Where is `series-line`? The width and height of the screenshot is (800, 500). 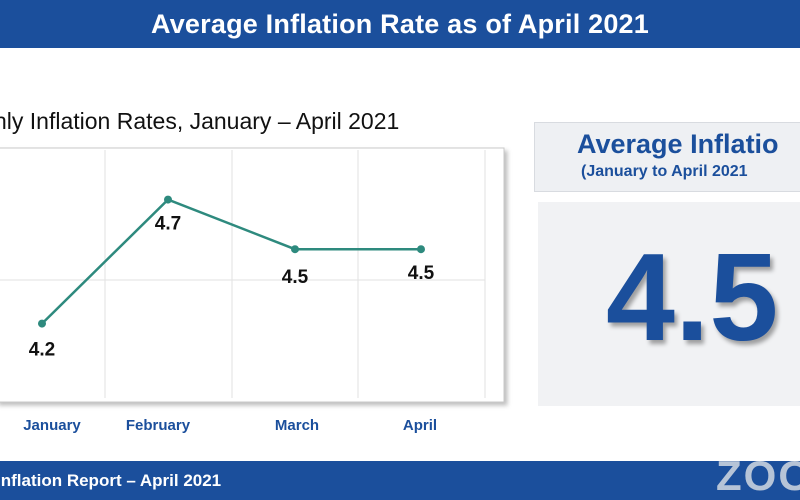
series-line is located at coordinates (231, 261).